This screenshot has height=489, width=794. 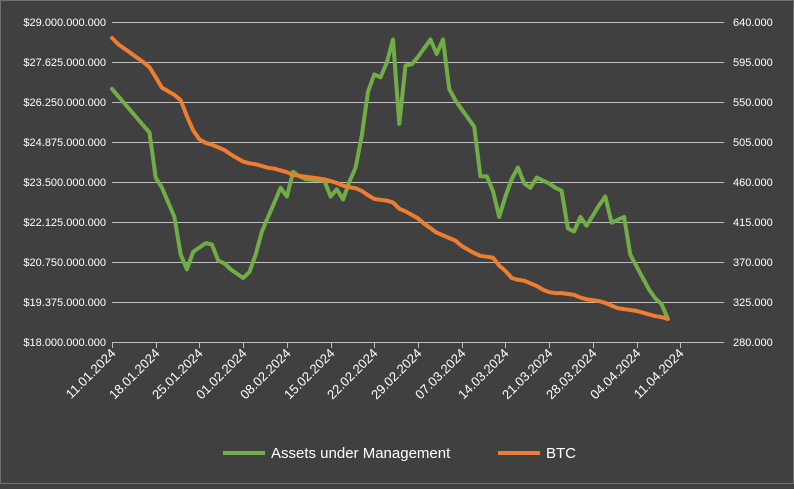 What do you see at coordinates (753, 63) in the screenshot?
I see `right-tick-label: 595.000` at bounding box center [753, 63].